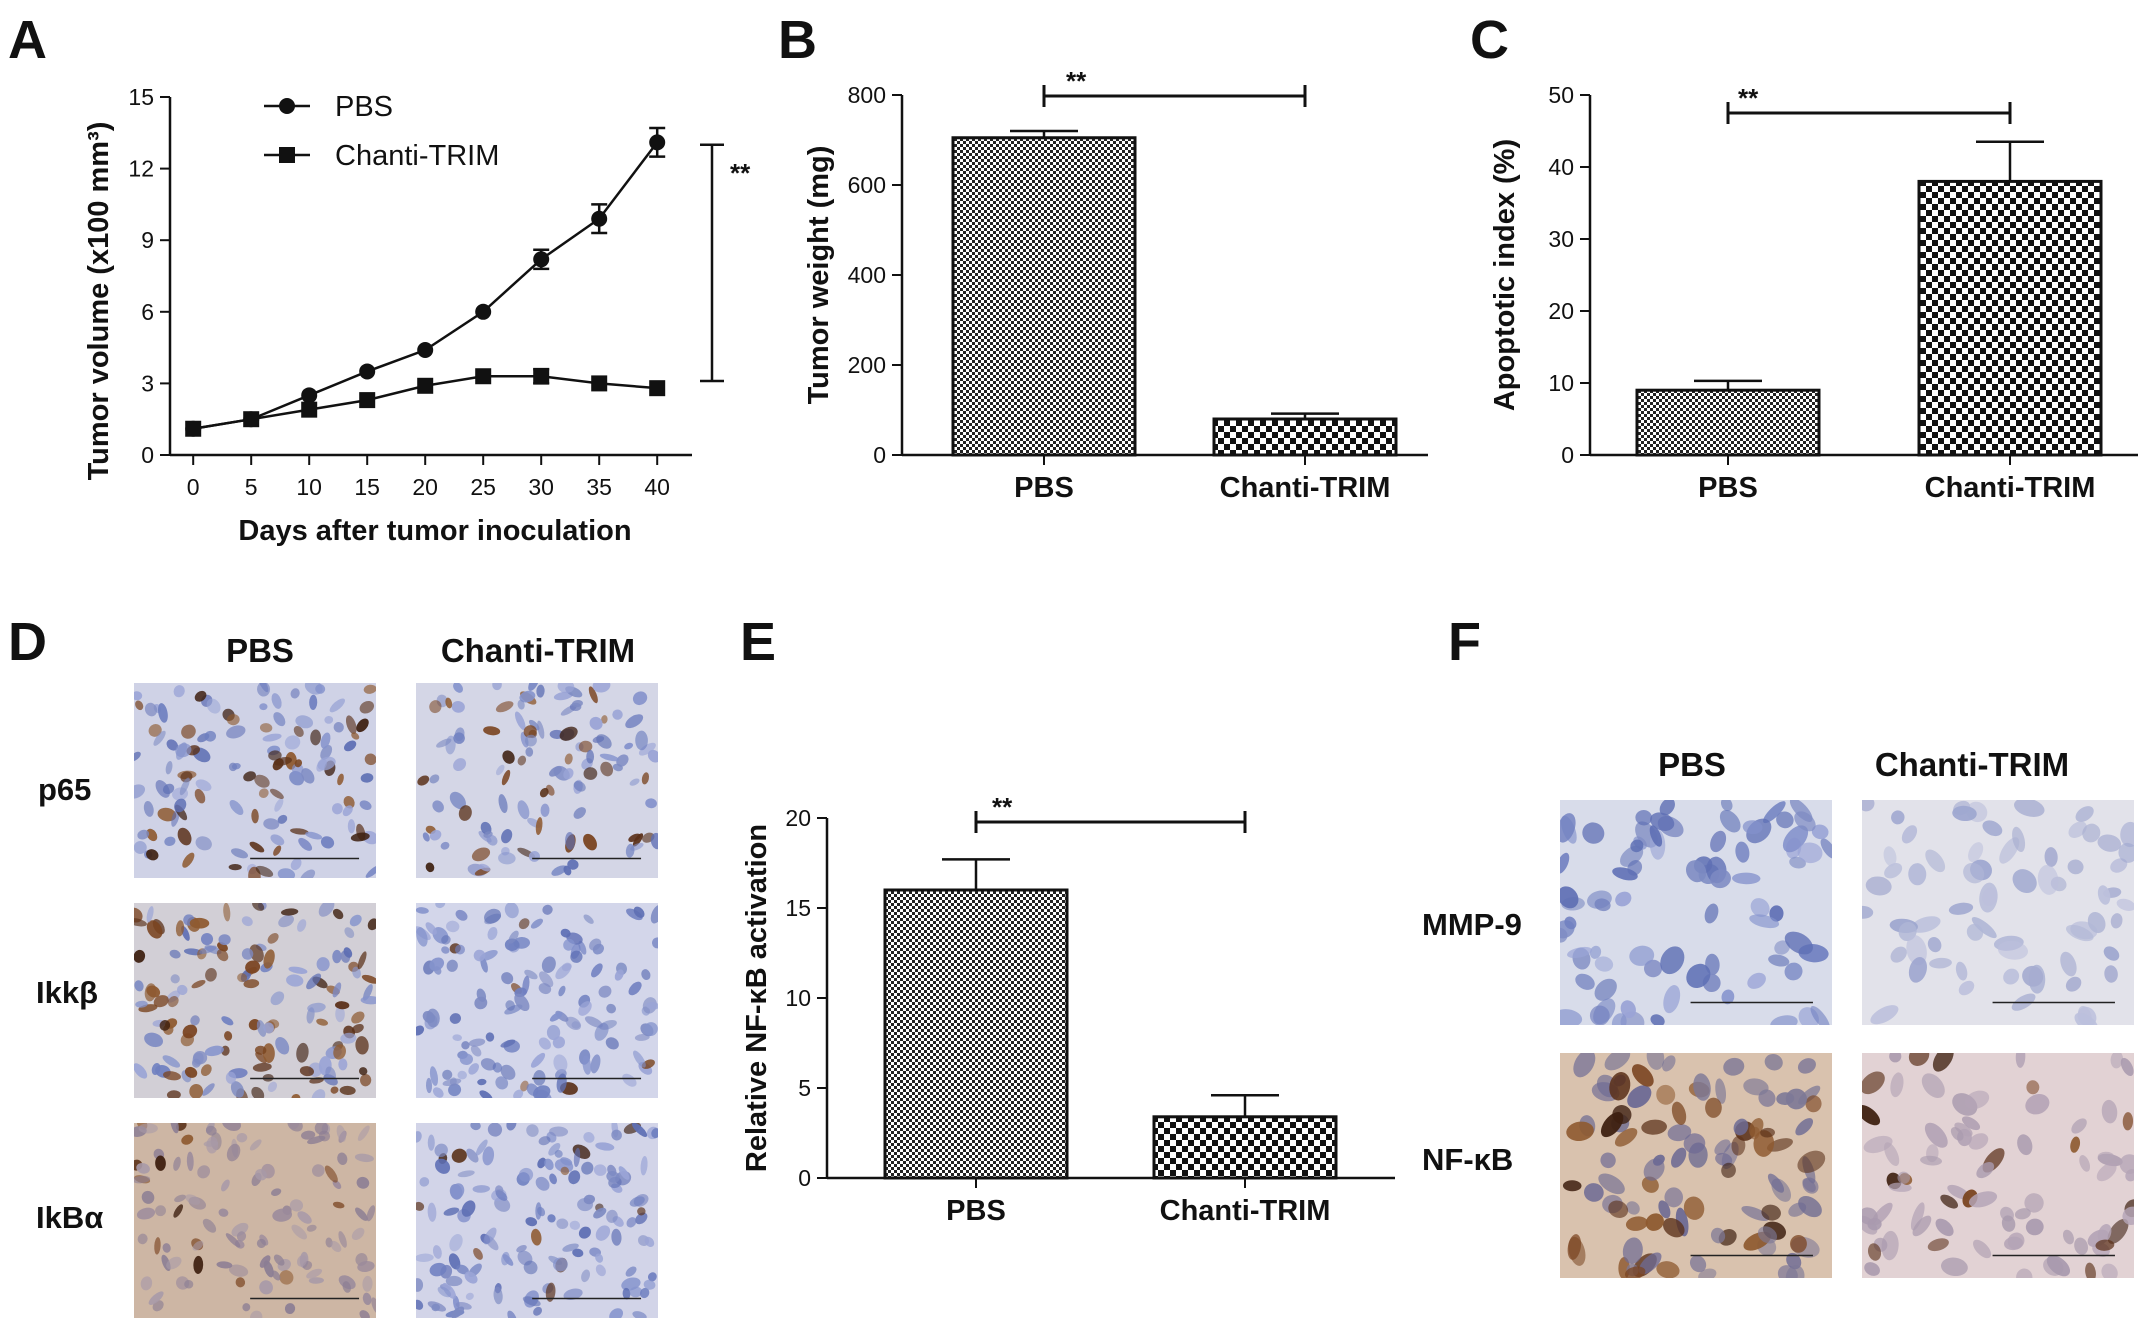  Describe the element at coordinates (758, 642) in the screenshot. I see `panel-label-e: E` at that location.